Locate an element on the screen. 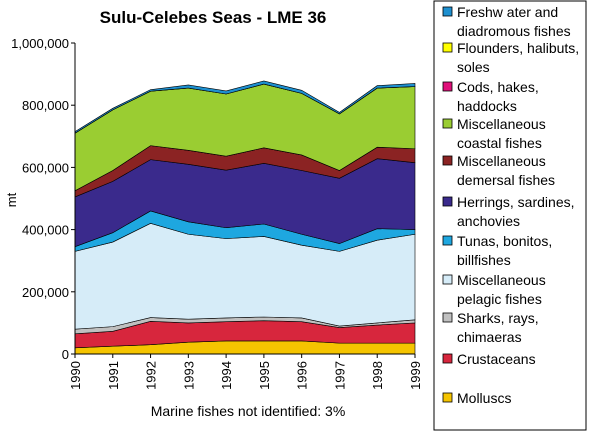 This screenshot has height=434, width=590. y-axis-label: mt is located at coordinates (11, 199).